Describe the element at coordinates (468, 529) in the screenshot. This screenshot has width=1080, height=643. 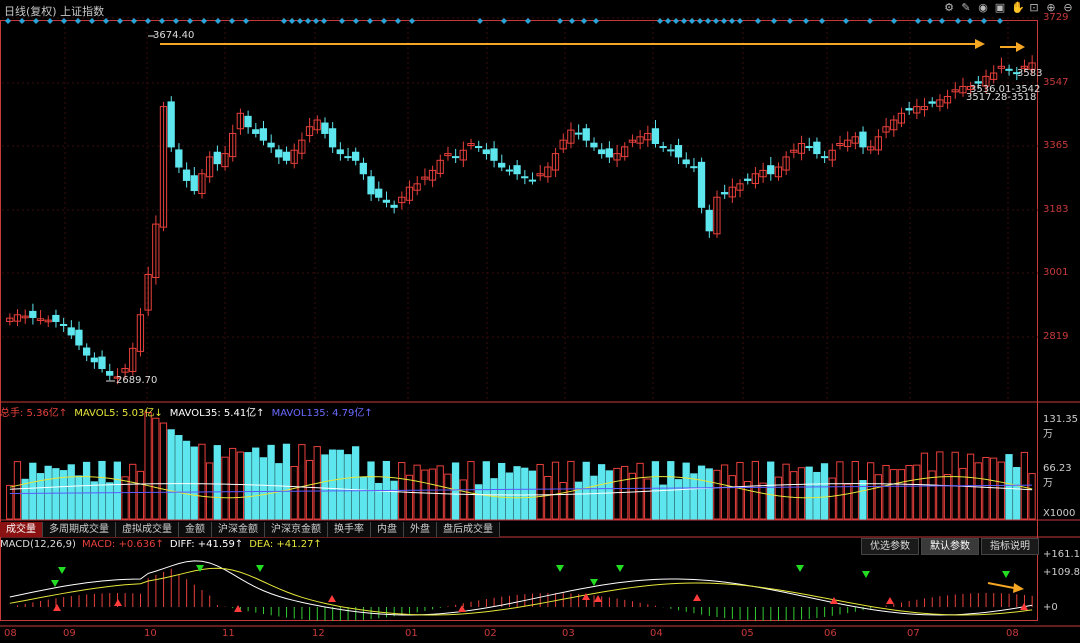
I see `tab-after-hours-volume: 盘后成交量` at that location.